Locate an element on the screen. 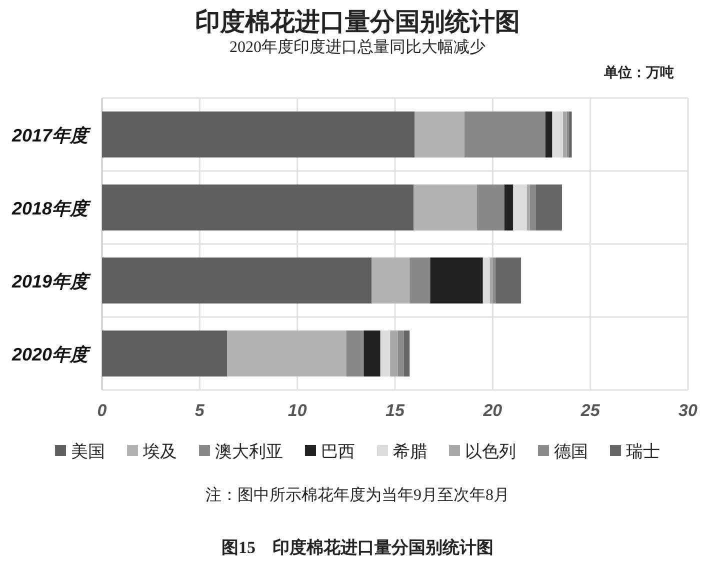 This screenshot has height=566, width=715. x-tick-label: 10 is located at coordinates (298, 410).